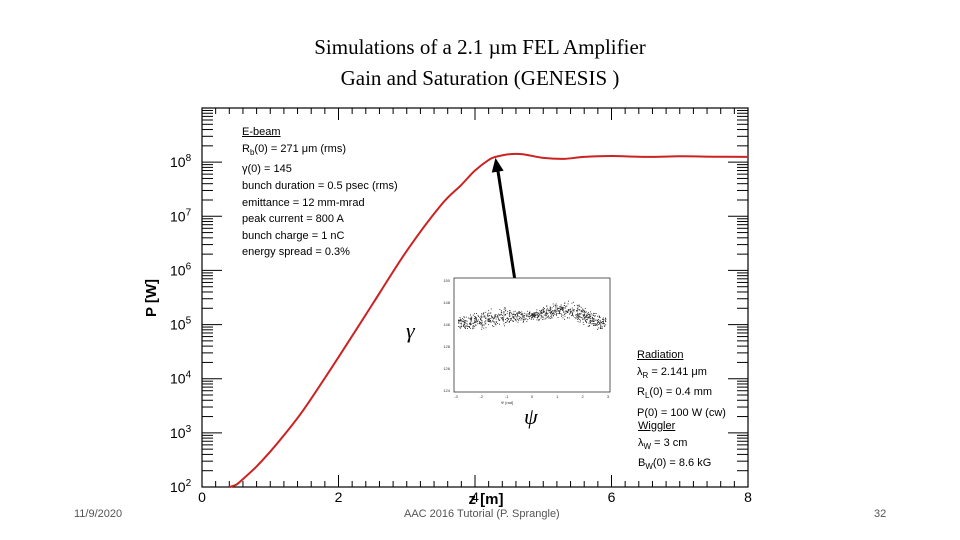 The image size is (960, 540). Describe the element at coordinates (748, 497) in the screenshot. I see `x-tick-label: 8` at that location.